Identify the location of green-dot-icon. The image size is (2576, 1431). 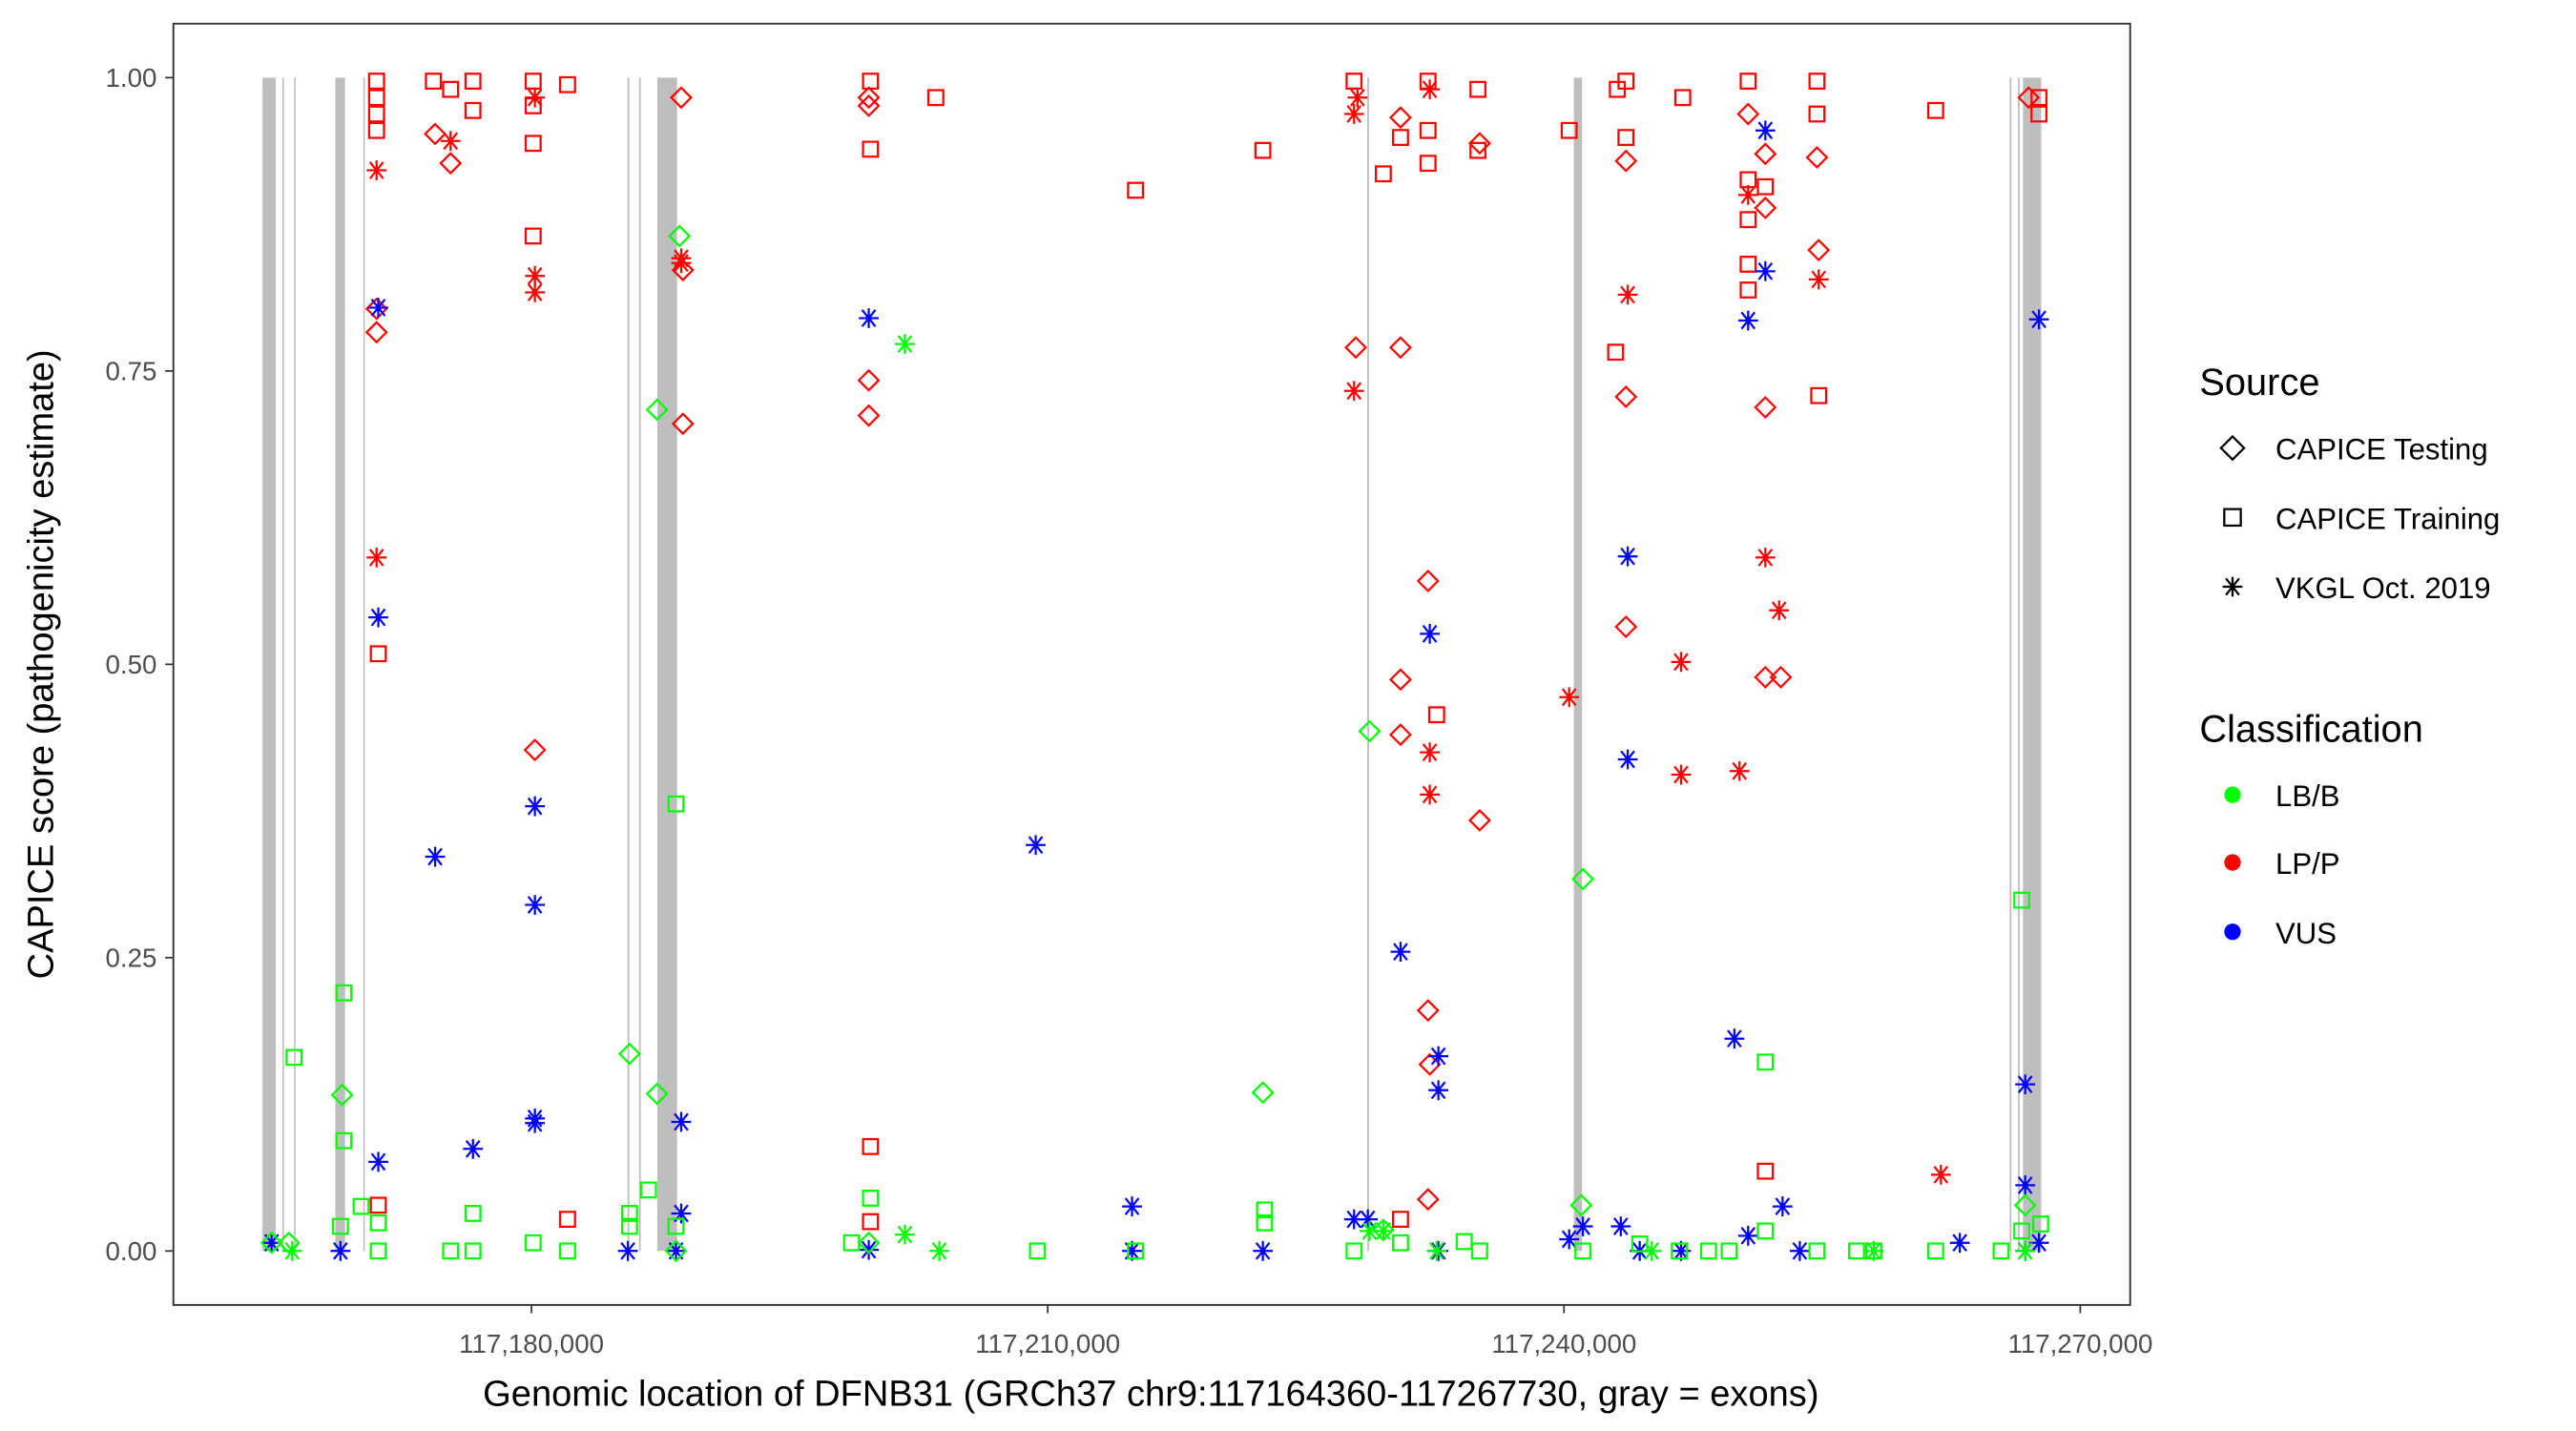
(2232, 795).